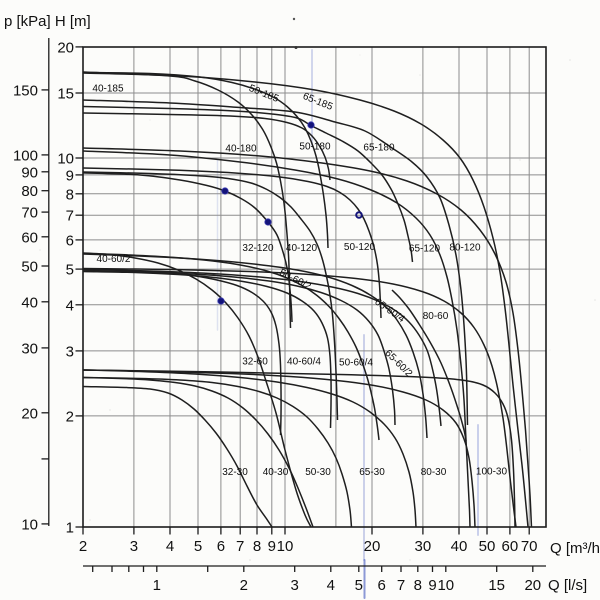 This screenshot has height=600, width=600. Describe the element at coordinates (465, 248) in the screenshot. I see `svg-text: 80-120` at that location.